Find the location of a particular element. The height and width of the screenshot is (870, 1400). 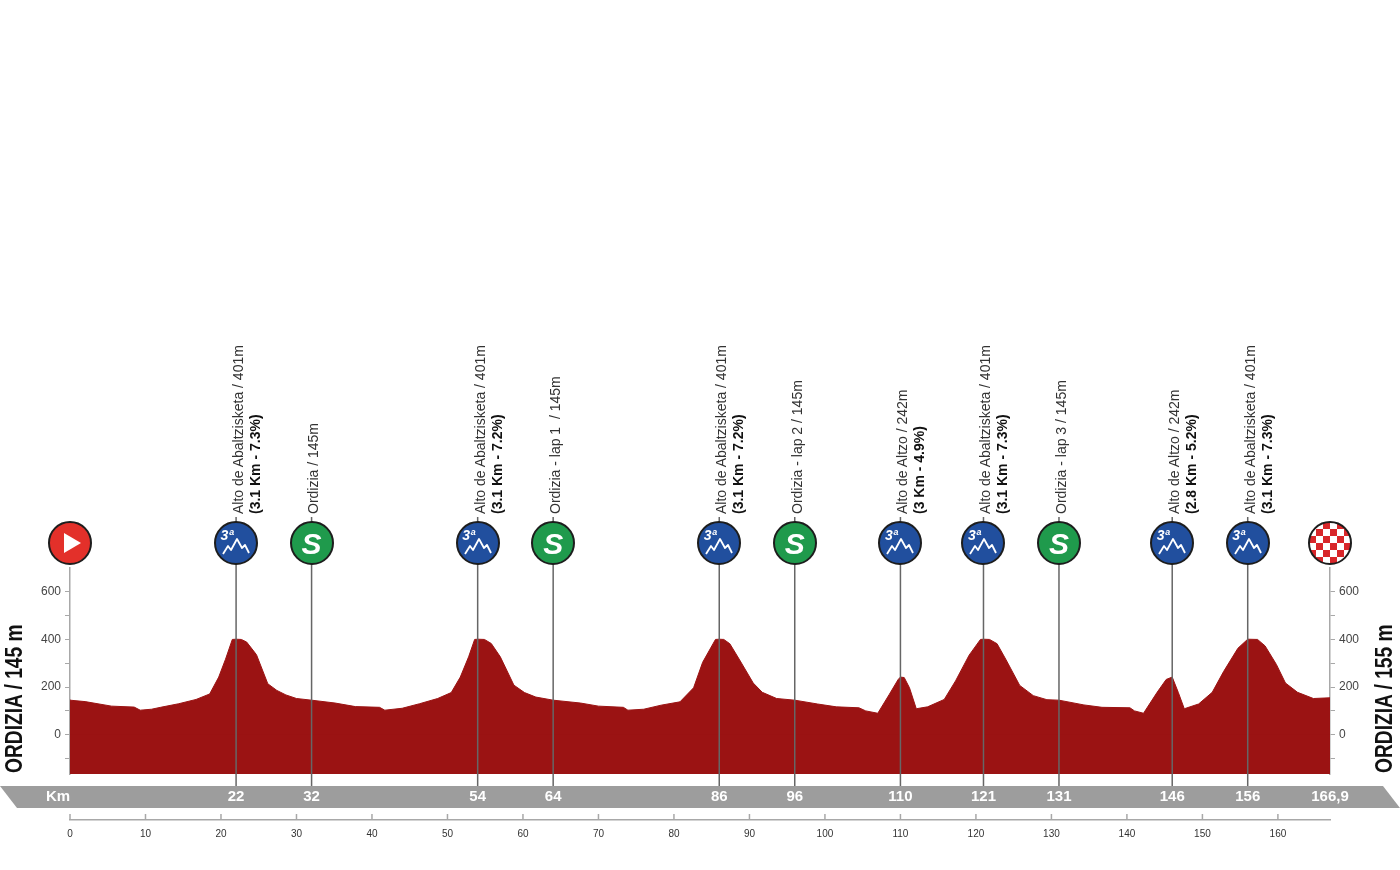

ref-line-label: Ordizia - lap 2 / 145m is located at coordinates (796, 447).